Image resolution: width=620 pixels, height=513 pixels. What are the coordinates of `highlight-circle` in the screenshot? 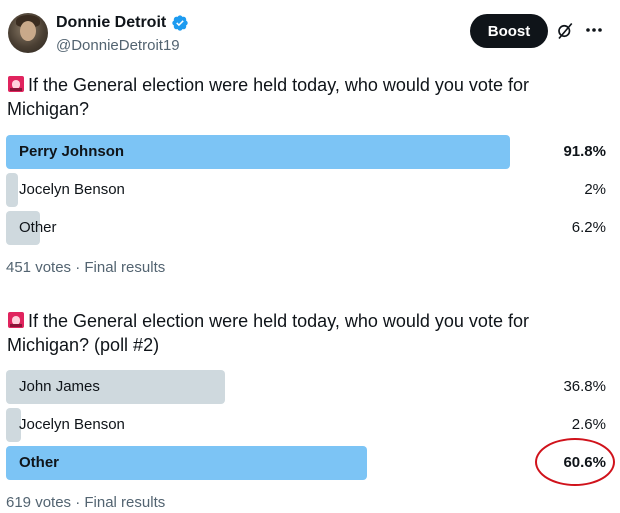 It's located at (575, 462).